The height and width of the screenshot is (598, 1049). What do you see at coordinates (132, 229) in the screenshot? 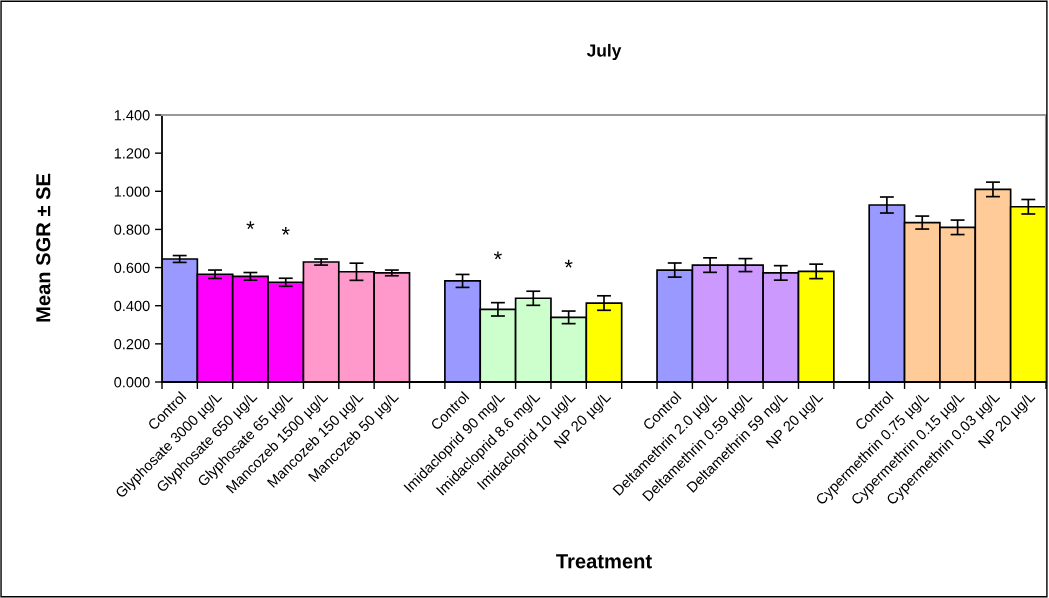
I see `y-tick-label: 0.800` at bounding box center [132, 229].